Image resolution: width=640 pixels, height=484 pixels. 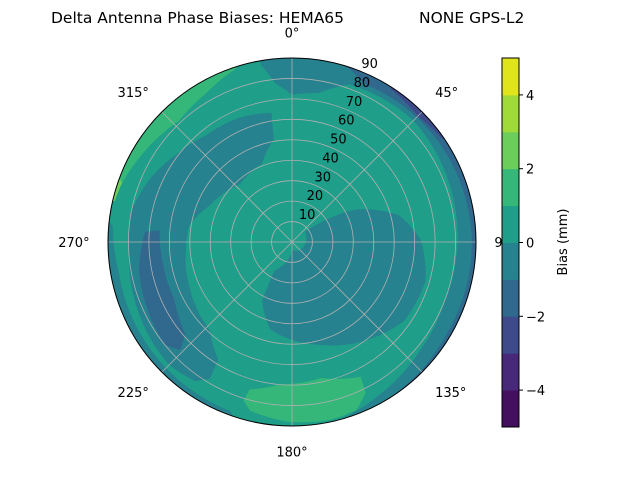 I want to click on angular-tick-label: 180°, so click(x=291, y=452).